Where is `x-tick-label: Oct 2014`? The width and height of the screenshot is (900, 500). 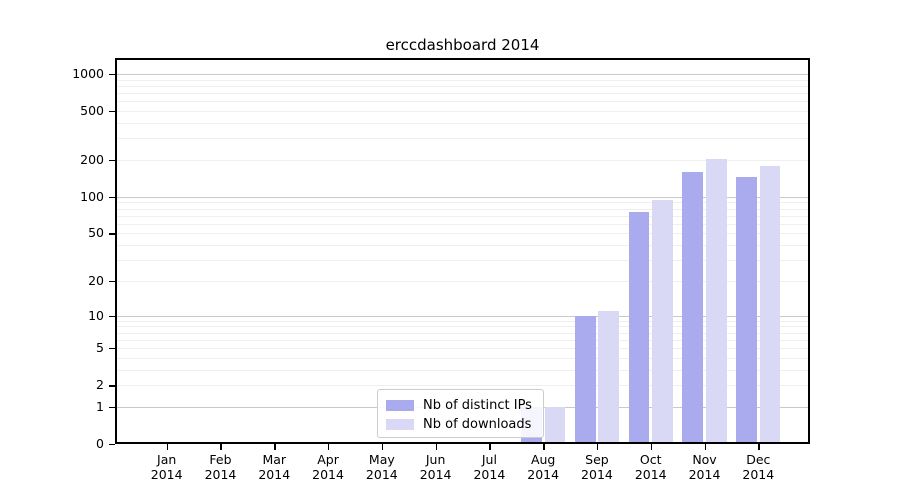 x-tick-label: Oct 2014 is located at coordinates (650, 467).